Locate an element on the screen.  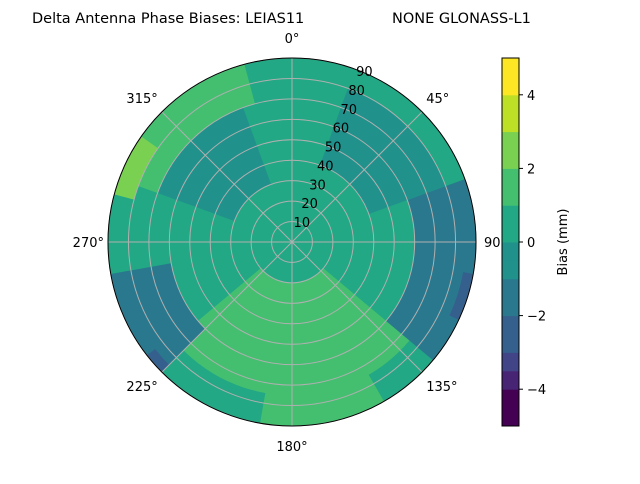
angle-tick-label-90: 90 is located at coordinates (492, 243).